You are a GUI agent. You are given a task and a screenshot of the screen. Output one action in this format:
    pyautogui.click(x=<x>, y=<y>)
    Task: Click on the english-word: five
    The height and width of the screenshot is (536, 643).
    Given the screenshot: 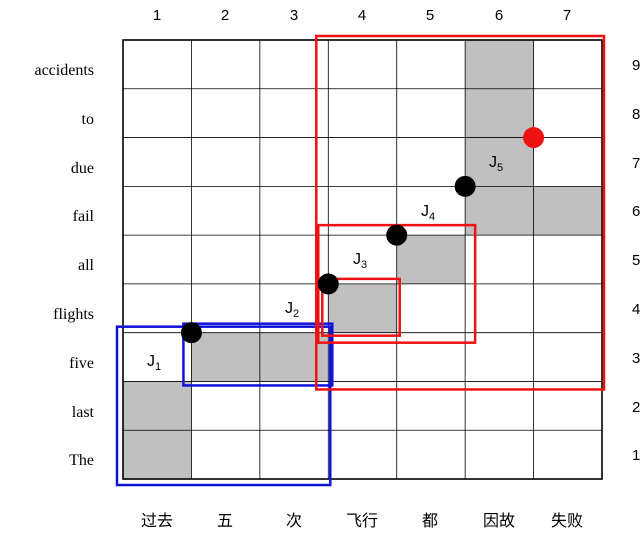 What is the action you would take?
    pyautogui.click(x=81, y=363)
    